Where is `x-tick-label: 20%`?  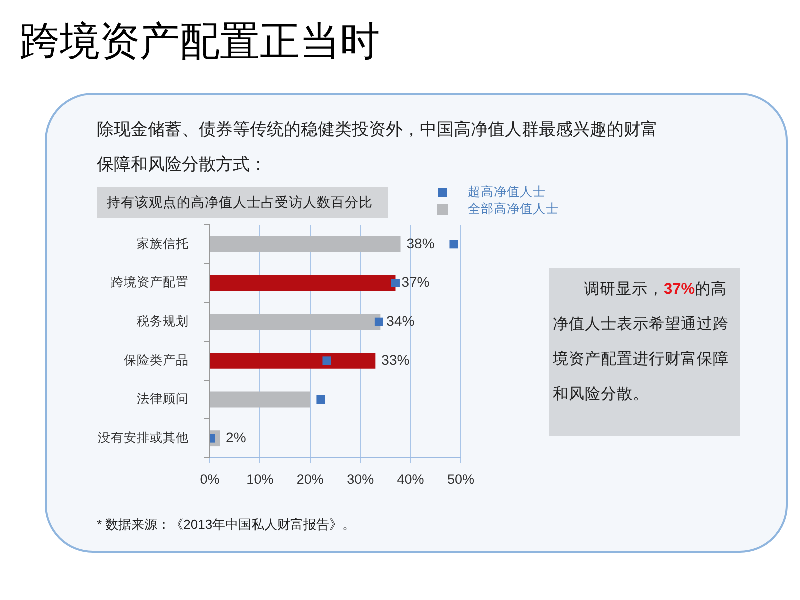
x-tick-label: 20% is located at coordinates (310, 479).